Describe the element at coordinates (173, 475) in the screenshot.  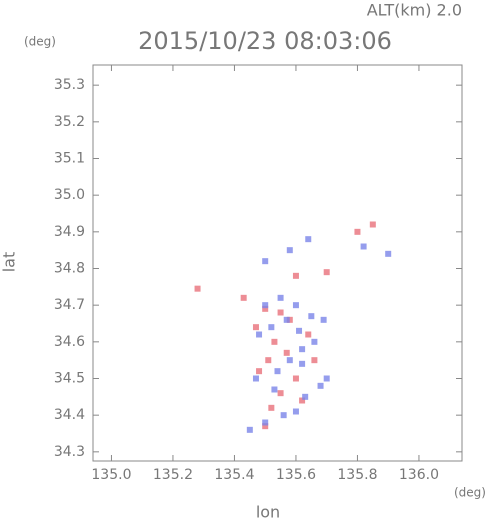
I see `x-tick-label: 135.2` at that location.